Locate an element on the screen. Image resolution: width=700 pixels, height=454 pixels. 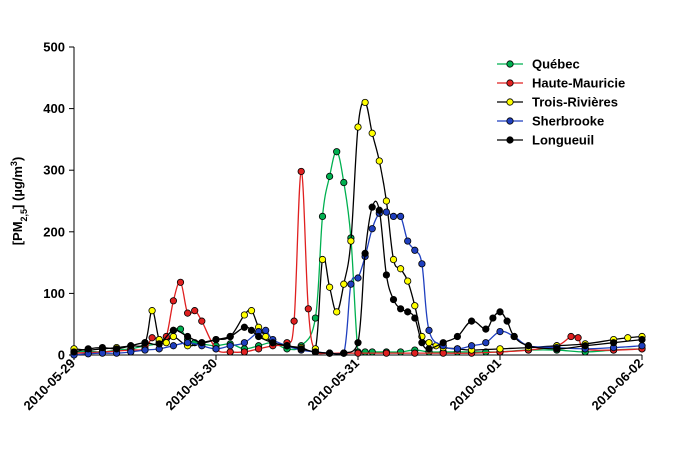
y-ticks: 0 100 200 300 400 500 is located at coordinates (58, 201).